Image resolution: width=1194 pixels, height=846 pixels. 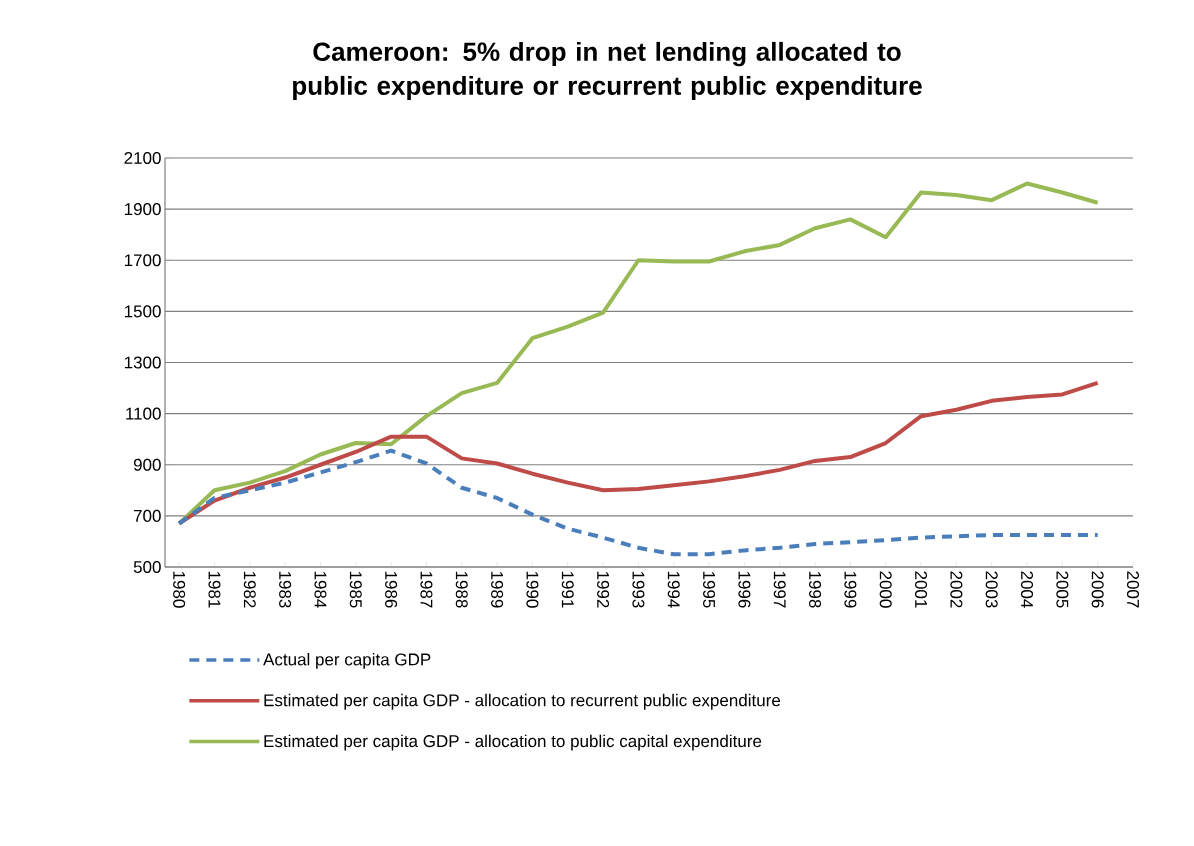 What do you see at coordinates (143, 413) in the screenshot?
I see `y-tick-label: 1100` at bounding box center [143, 413].